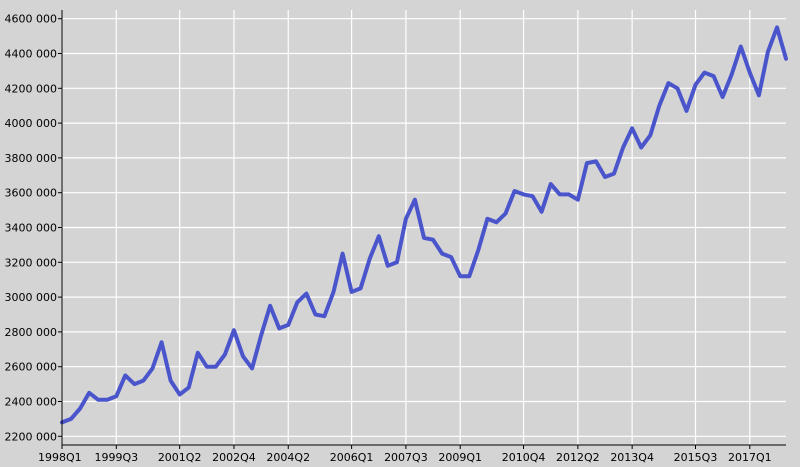 This screenshot has height=467, width=800. What do you see at coordinates (288, 457) in the screenshot?
I see `x-tick-label: 2004Q2` at bounding box center [288, 457].